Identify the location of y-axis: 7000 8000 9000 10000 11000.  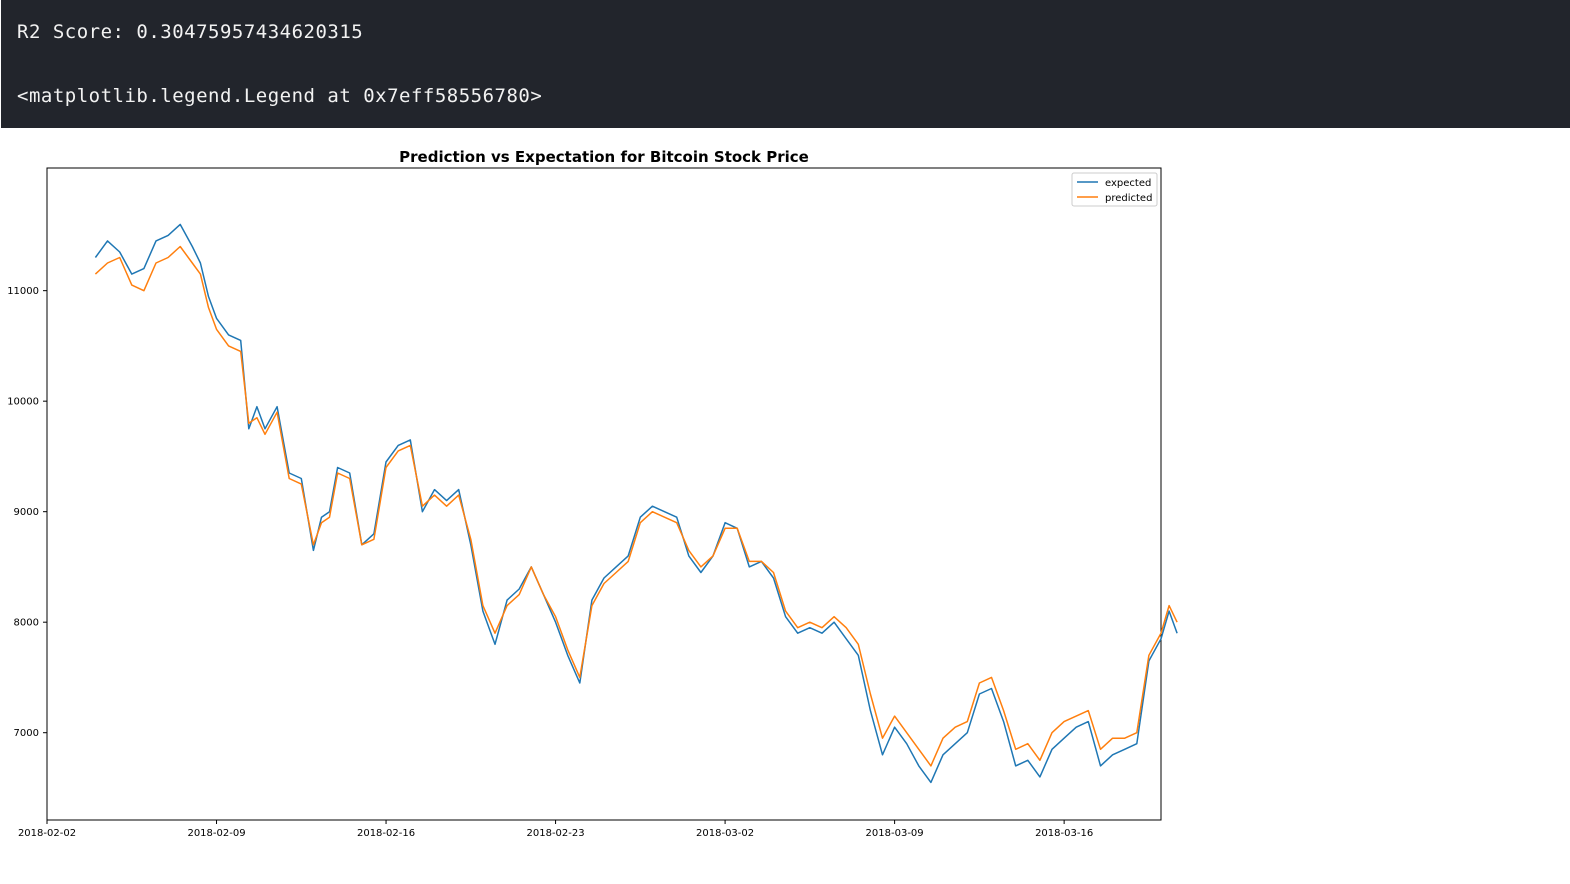
(27, 512).